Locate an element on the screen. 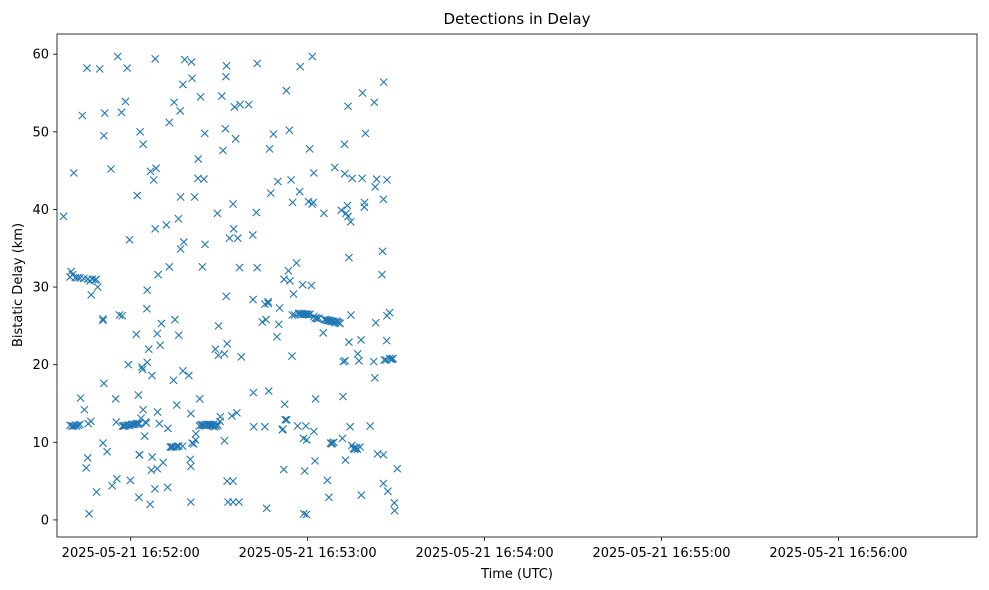 The width and height of the screenshot is (989, 590). y-tick-label: 50 is located at coordinates (40, 132).